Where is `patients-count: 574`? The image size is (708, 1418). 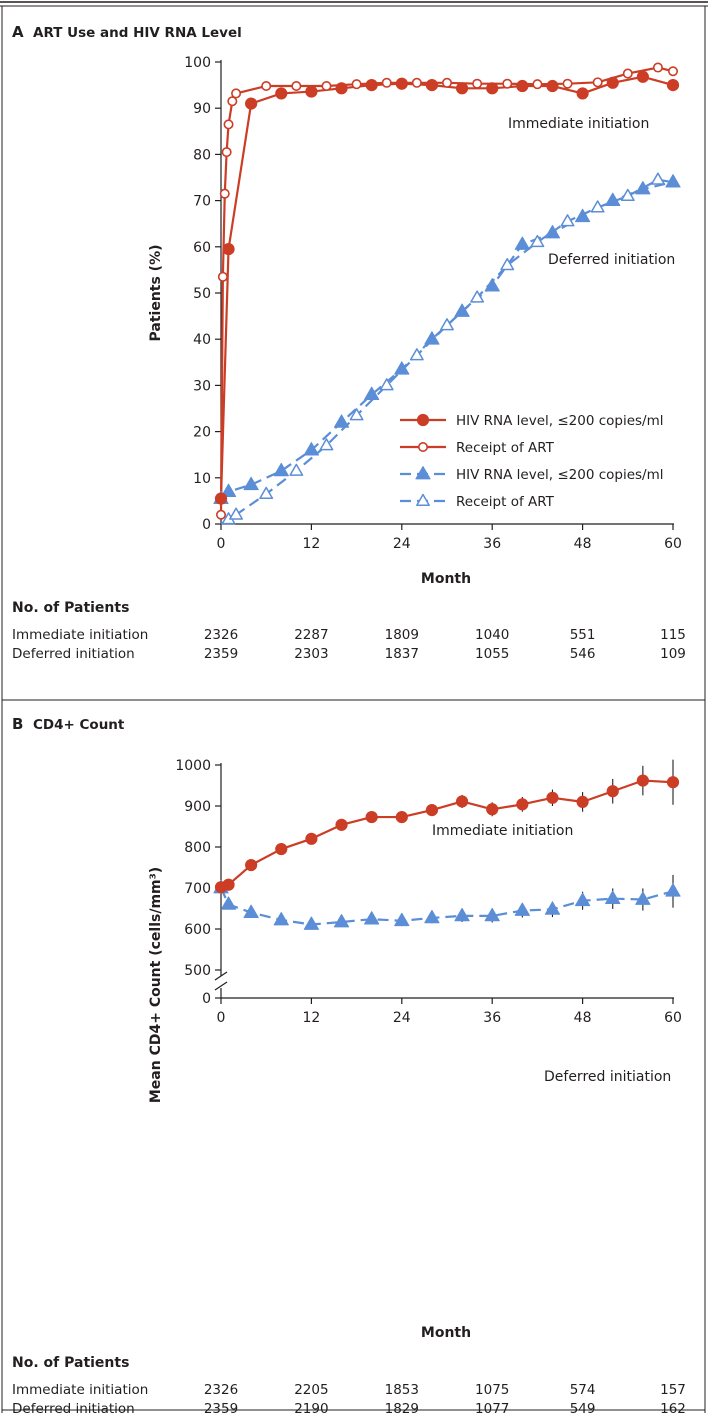 patients-count: 574 is located at coordinates (583, 1390).